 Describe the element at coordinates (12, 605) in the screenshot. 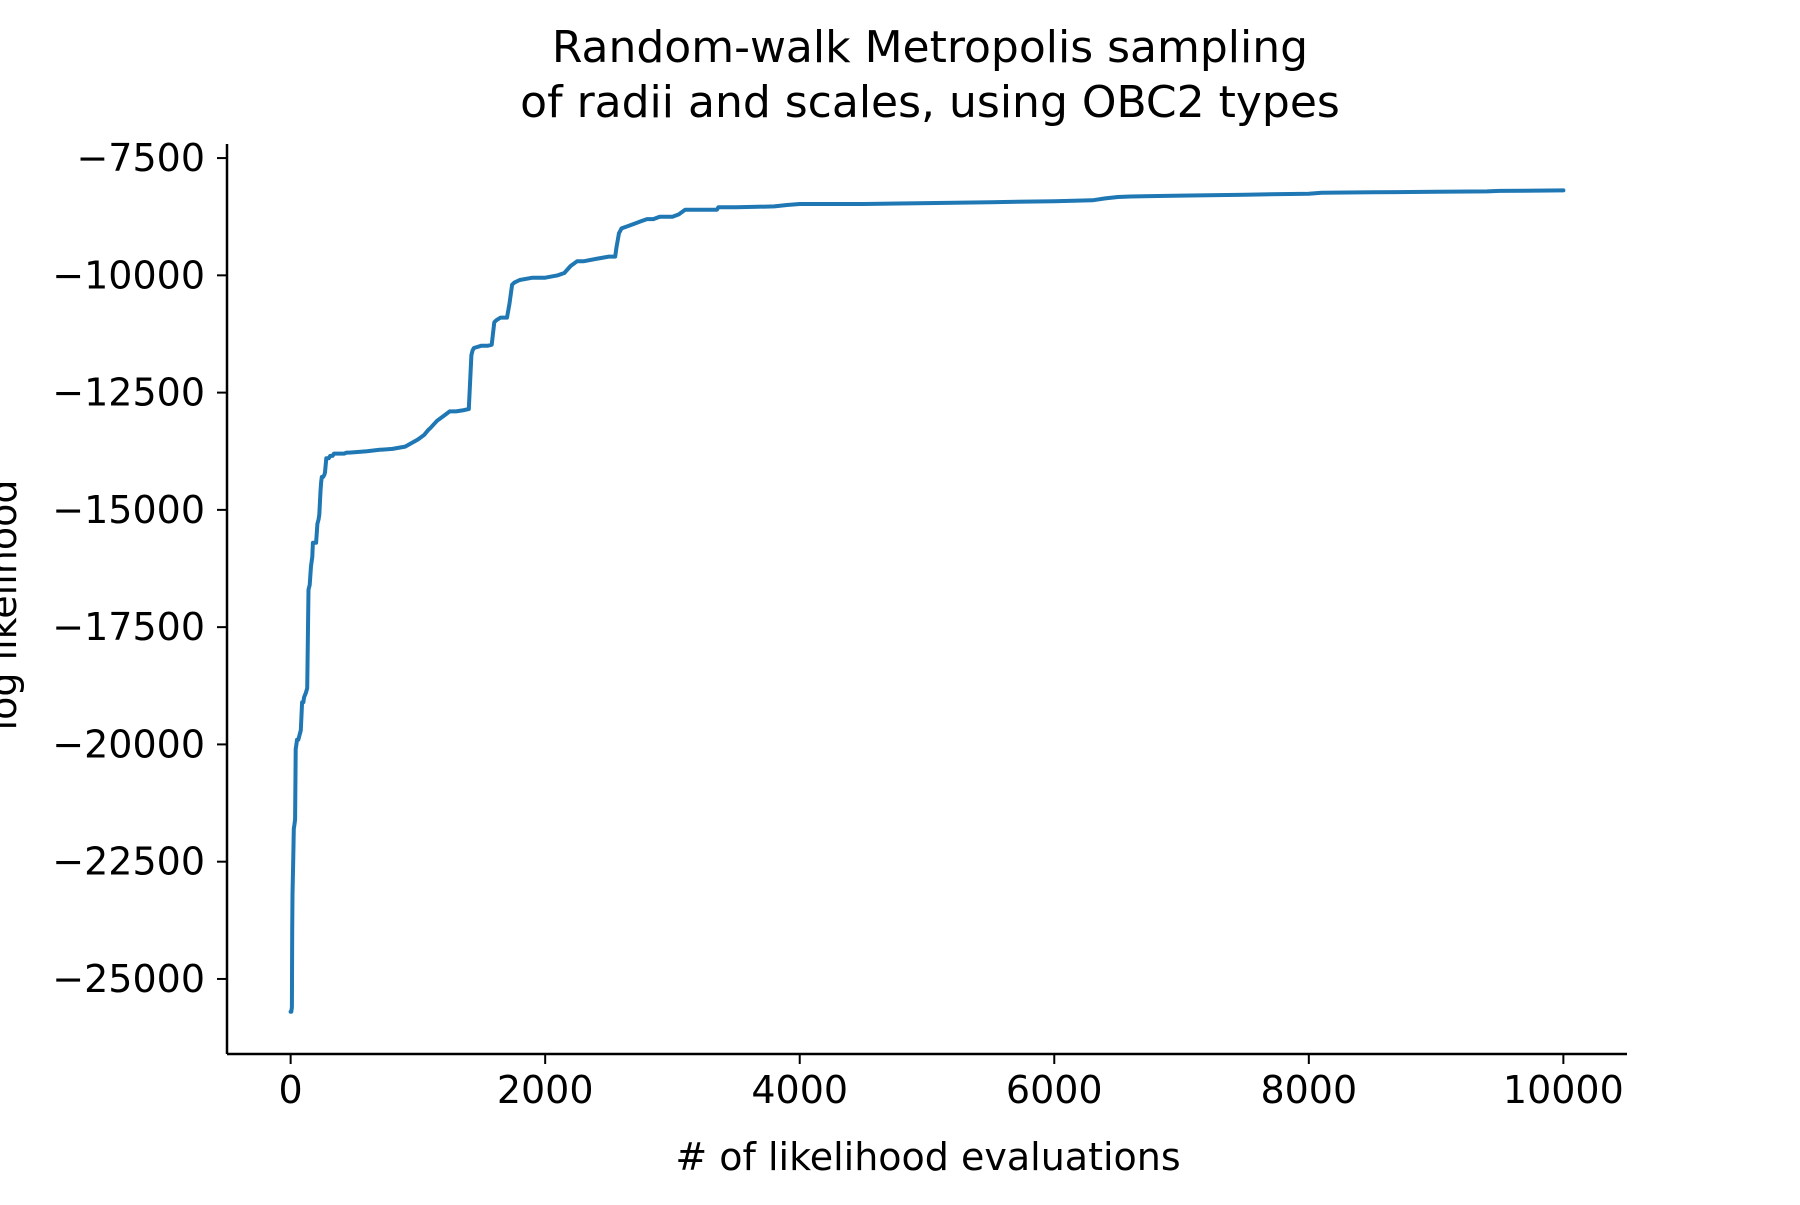

I see `y-axis-label: log likelihood` at that location.